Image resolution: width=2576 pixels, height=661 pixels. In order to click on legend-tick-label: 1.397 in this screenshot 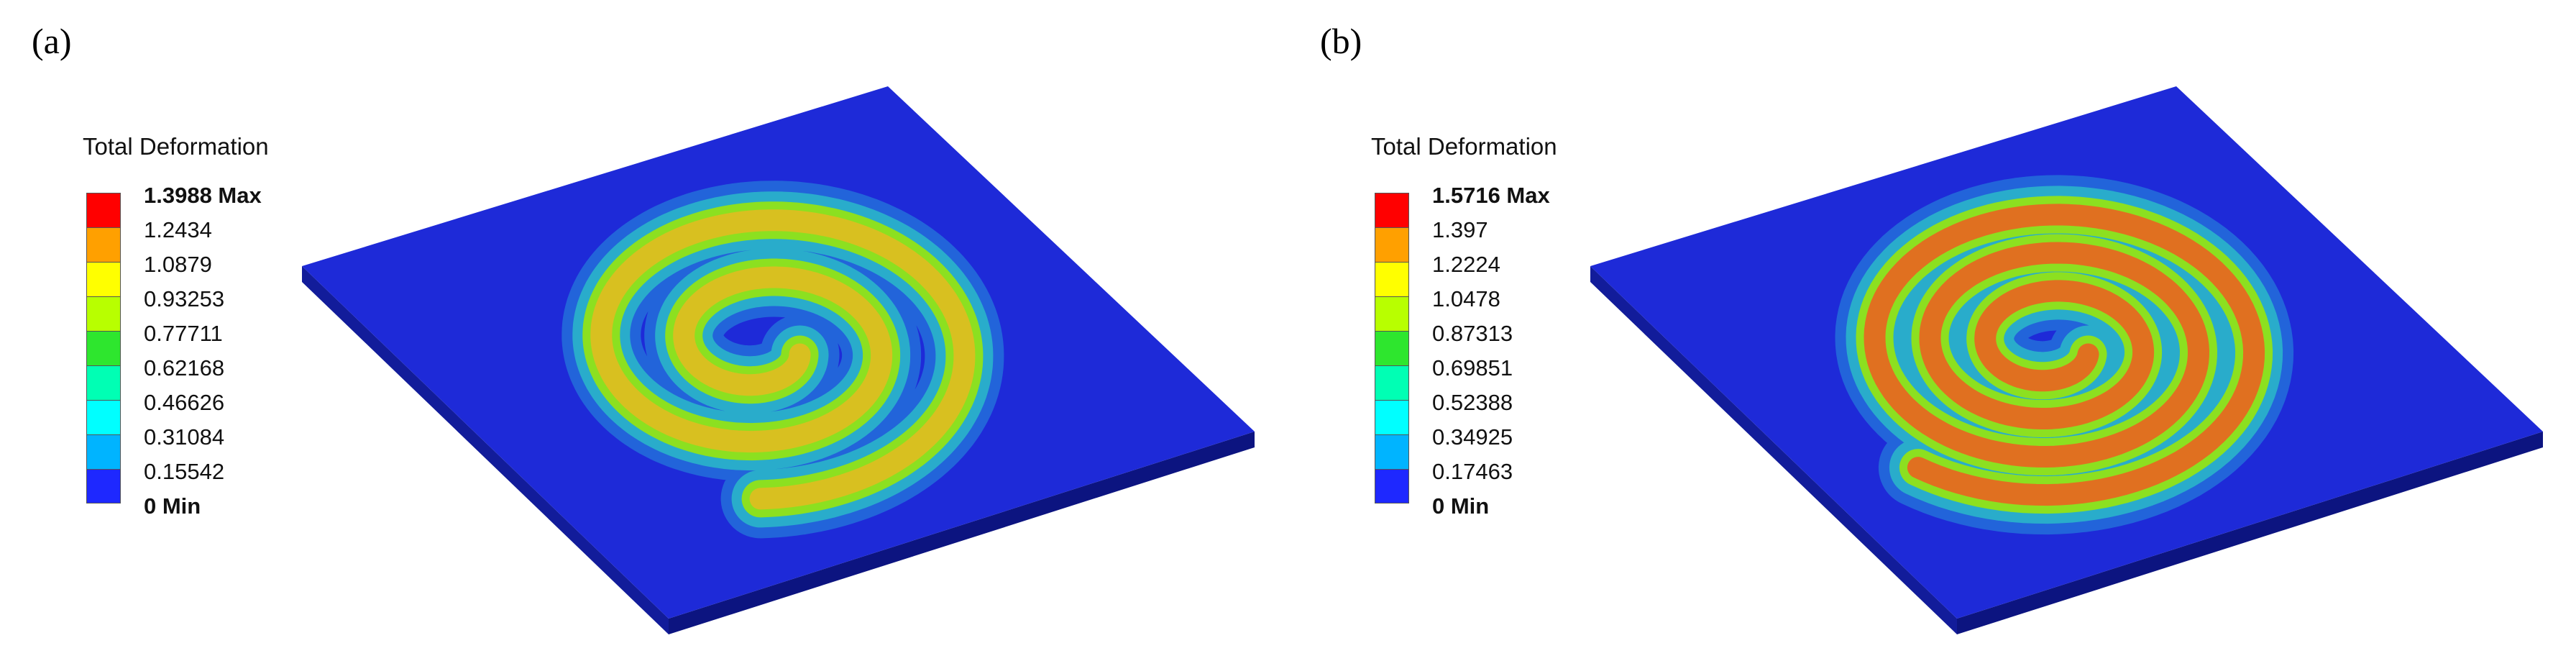, I will do `click(1460, 230)`.